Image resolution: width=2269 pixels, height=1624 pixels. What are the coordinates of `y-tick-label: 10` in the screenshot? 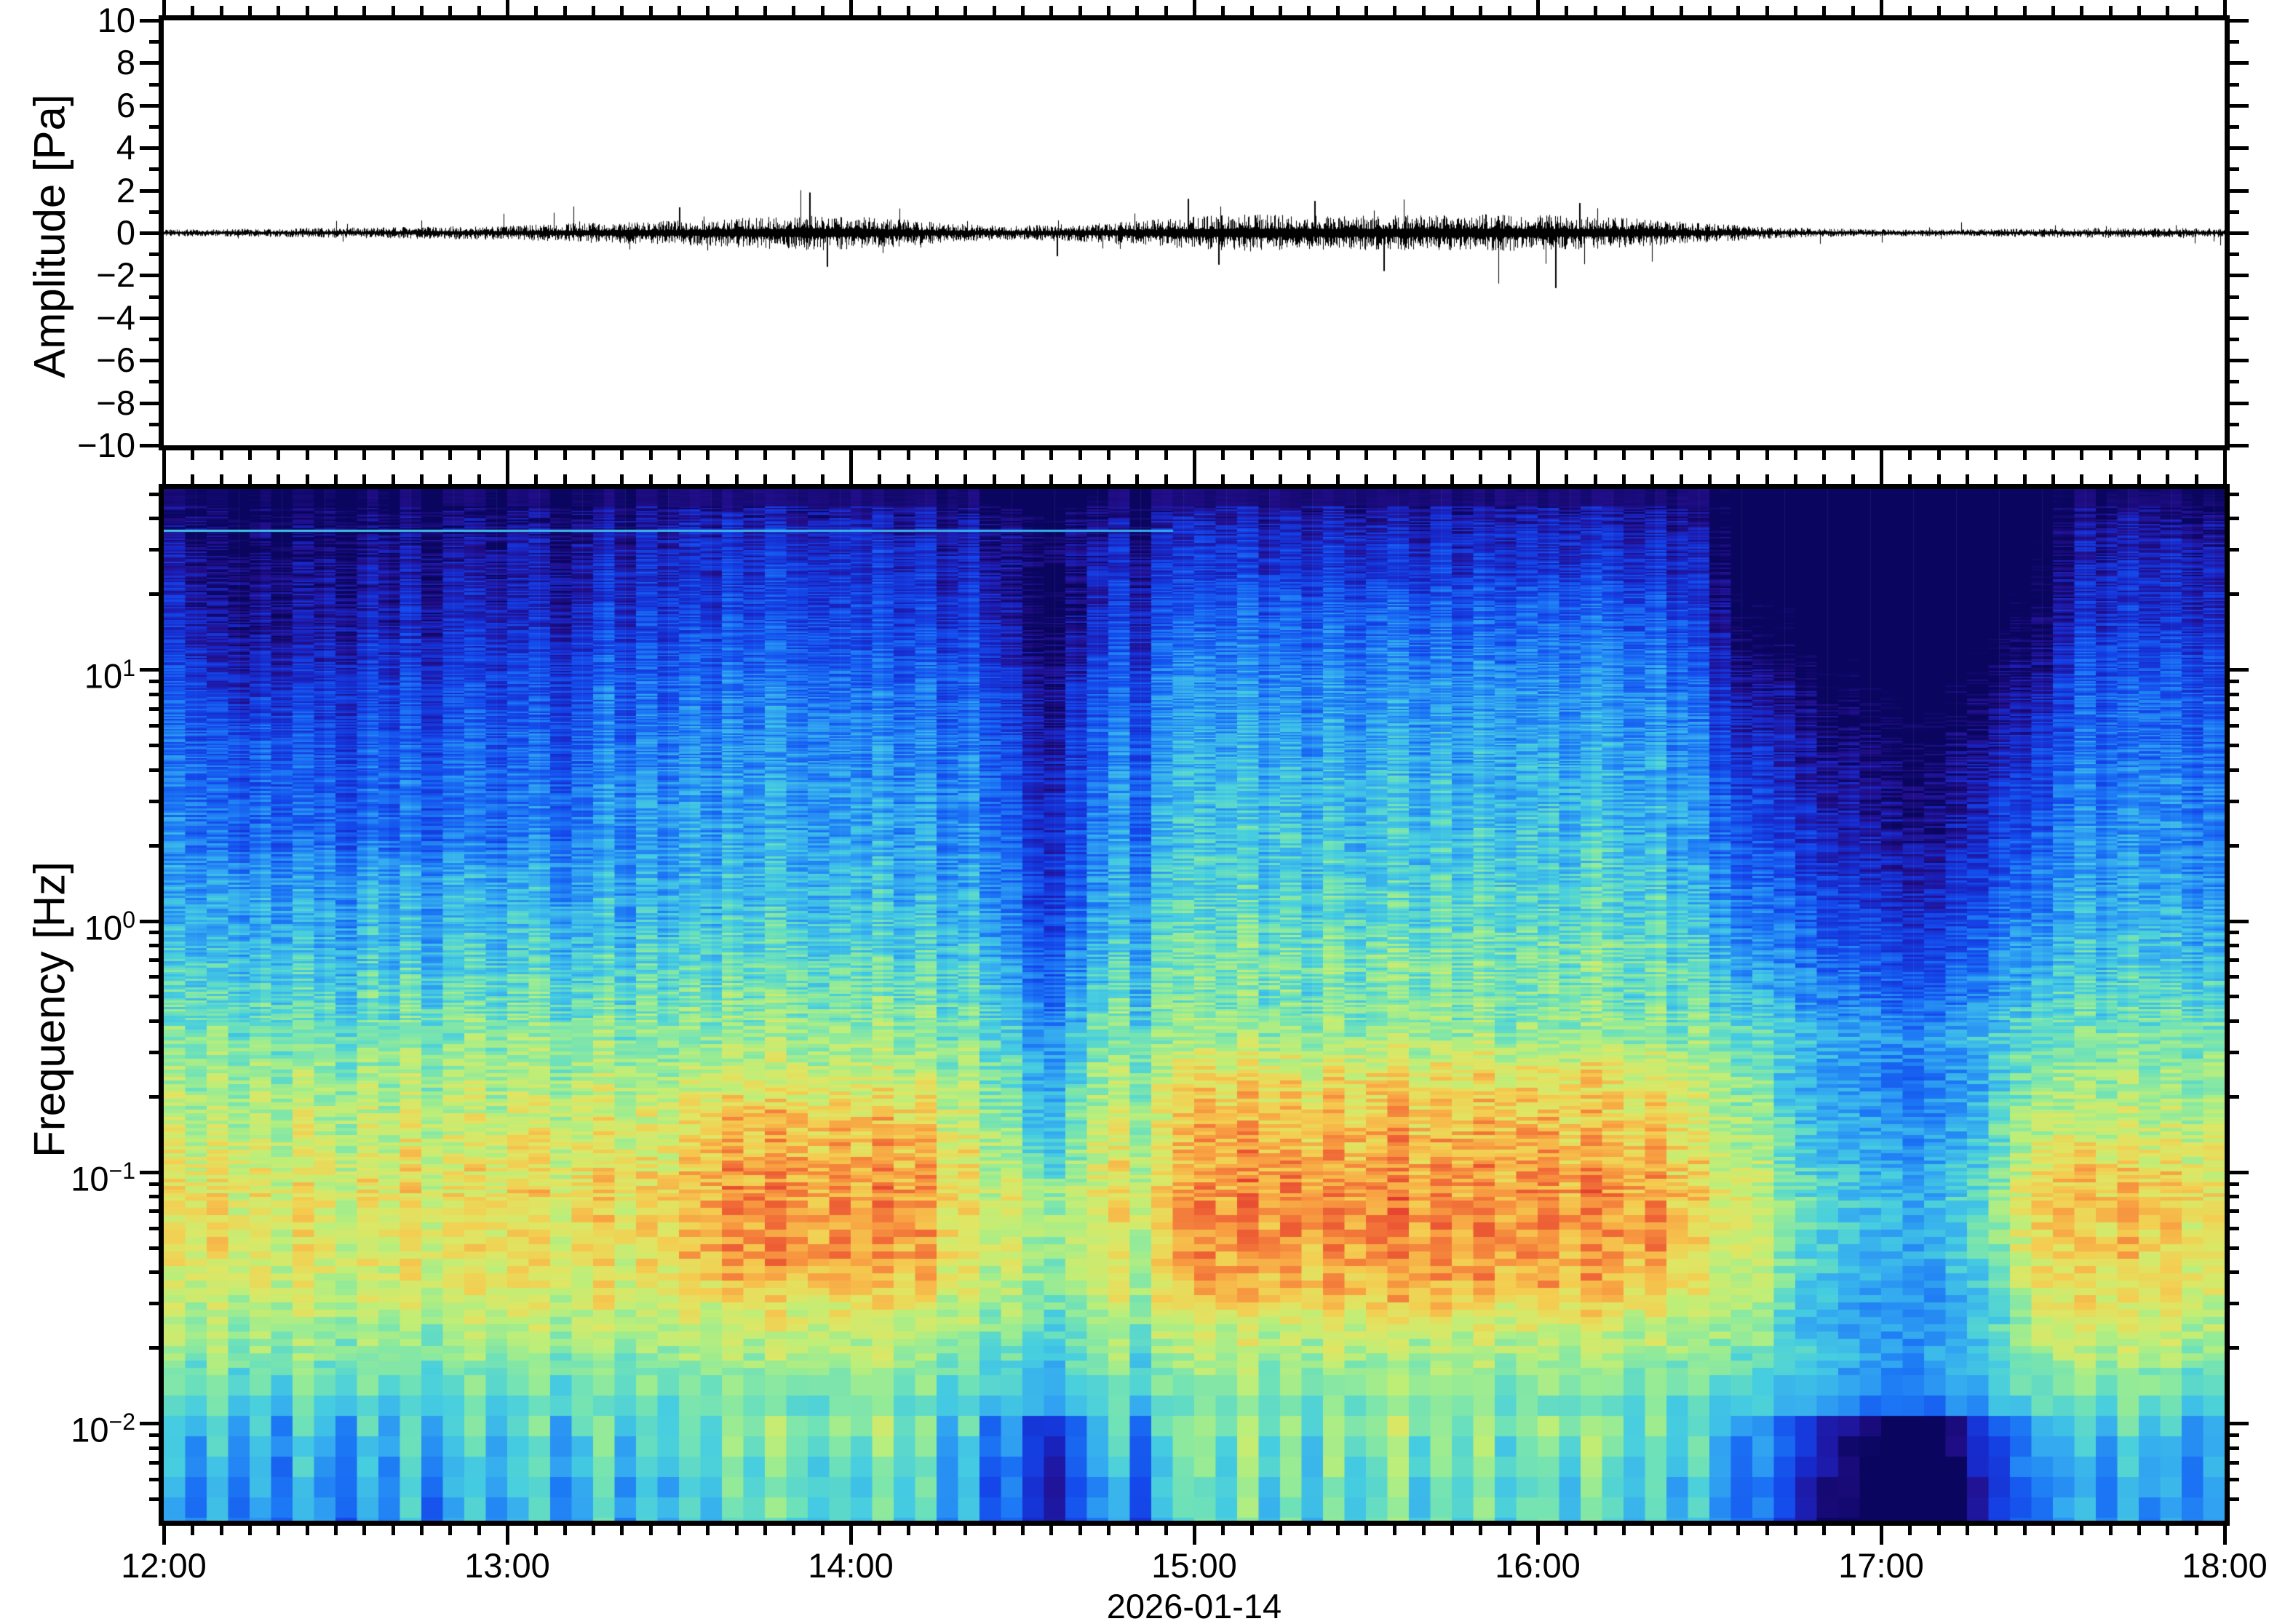 It's located at (116, 20).